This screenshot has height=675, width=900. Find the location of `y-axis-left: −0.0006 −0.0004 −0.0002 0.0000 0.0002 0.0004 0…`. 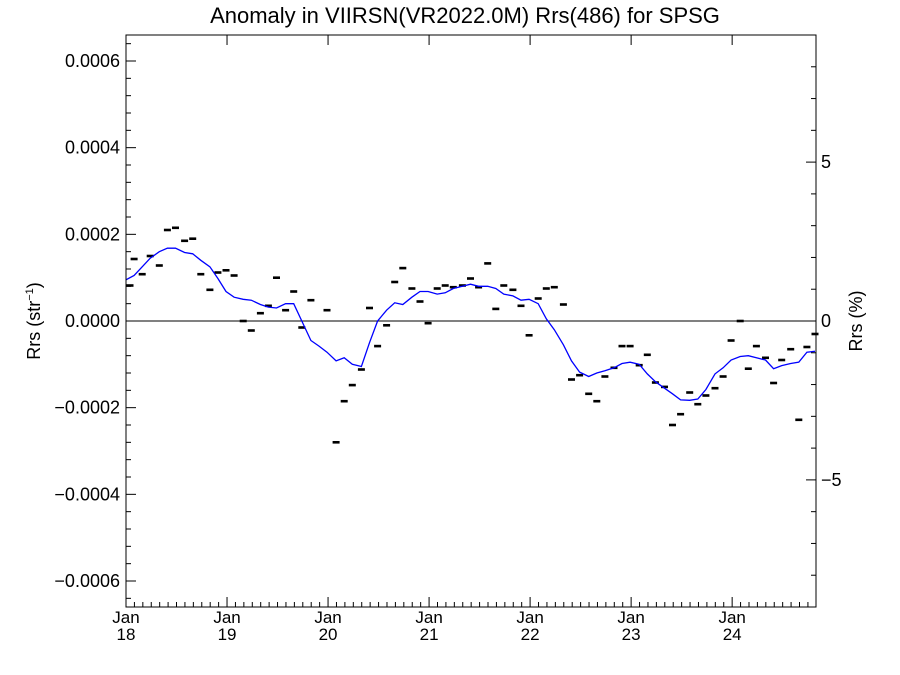

y-axis-left: −0.0006 −0.0004 −0.0002 0.0000 0.0002 0.0004 0… is located at coordinates (95, 321).